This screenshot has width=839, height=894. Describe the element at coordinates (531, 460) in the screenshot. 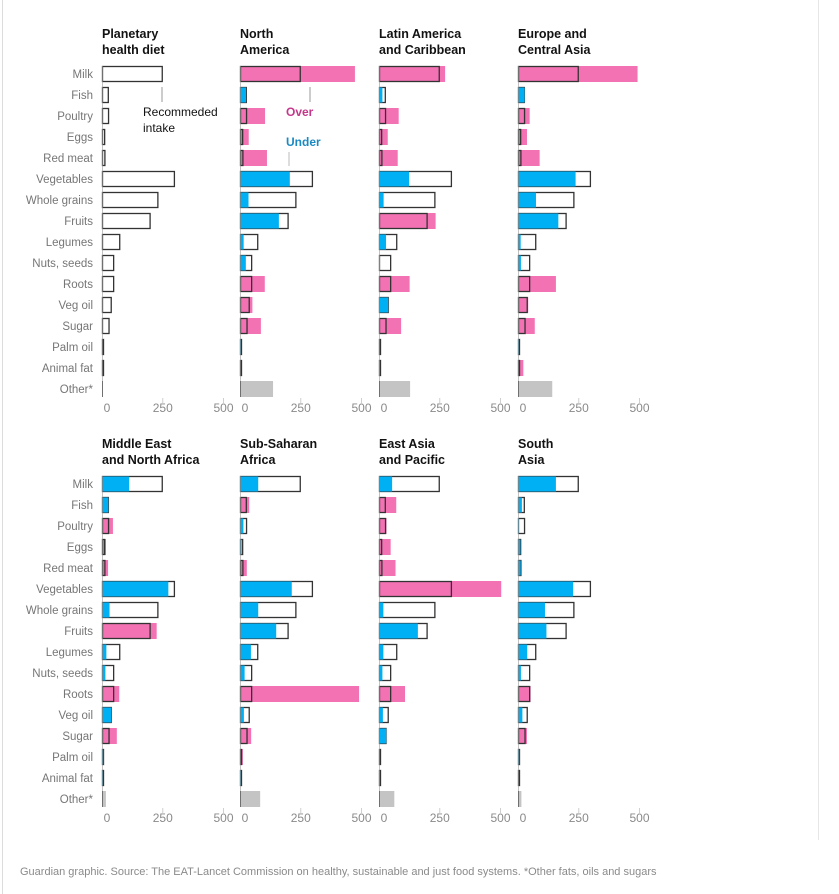

I see `panel-title: Asia` at that location.